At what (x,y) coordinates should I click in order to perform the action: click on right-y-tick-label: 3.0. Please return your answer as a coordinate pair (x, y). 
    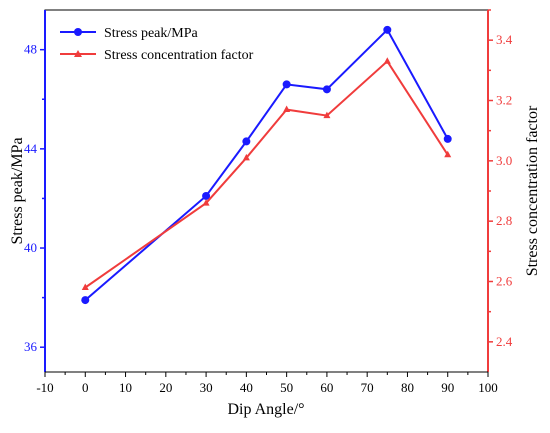
    Looking at the image, I should click on (504, 160).